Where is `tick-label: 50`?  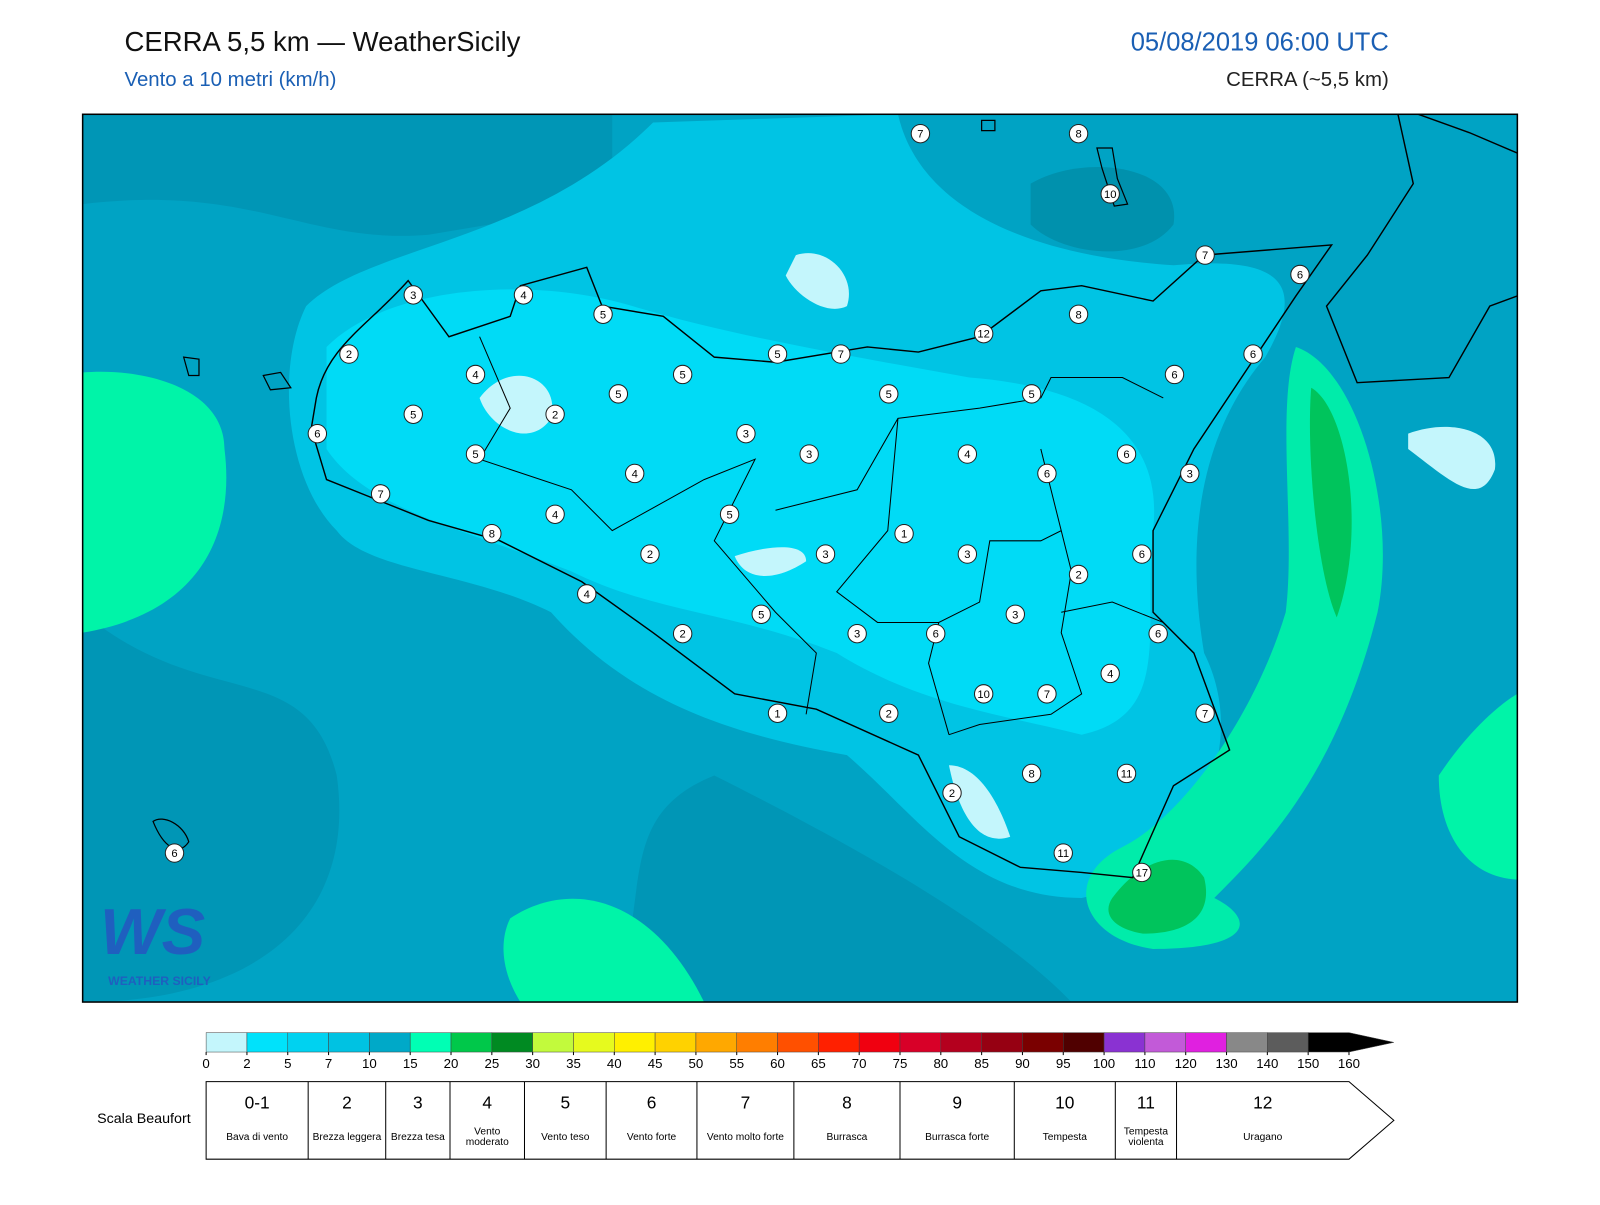 tick-label: 50 is located at coordinates (696, 1063).